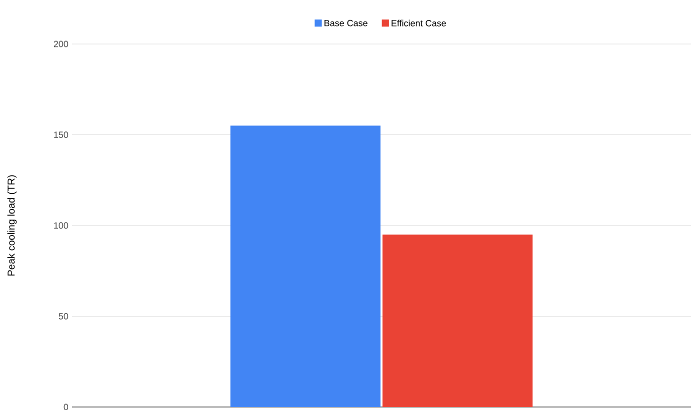 This screenshot has width=691, height=410. What do you see at coordinates (346, 23) in the screenshot?
I see `legend-label: Base Case` at bounding box center [346, 23].